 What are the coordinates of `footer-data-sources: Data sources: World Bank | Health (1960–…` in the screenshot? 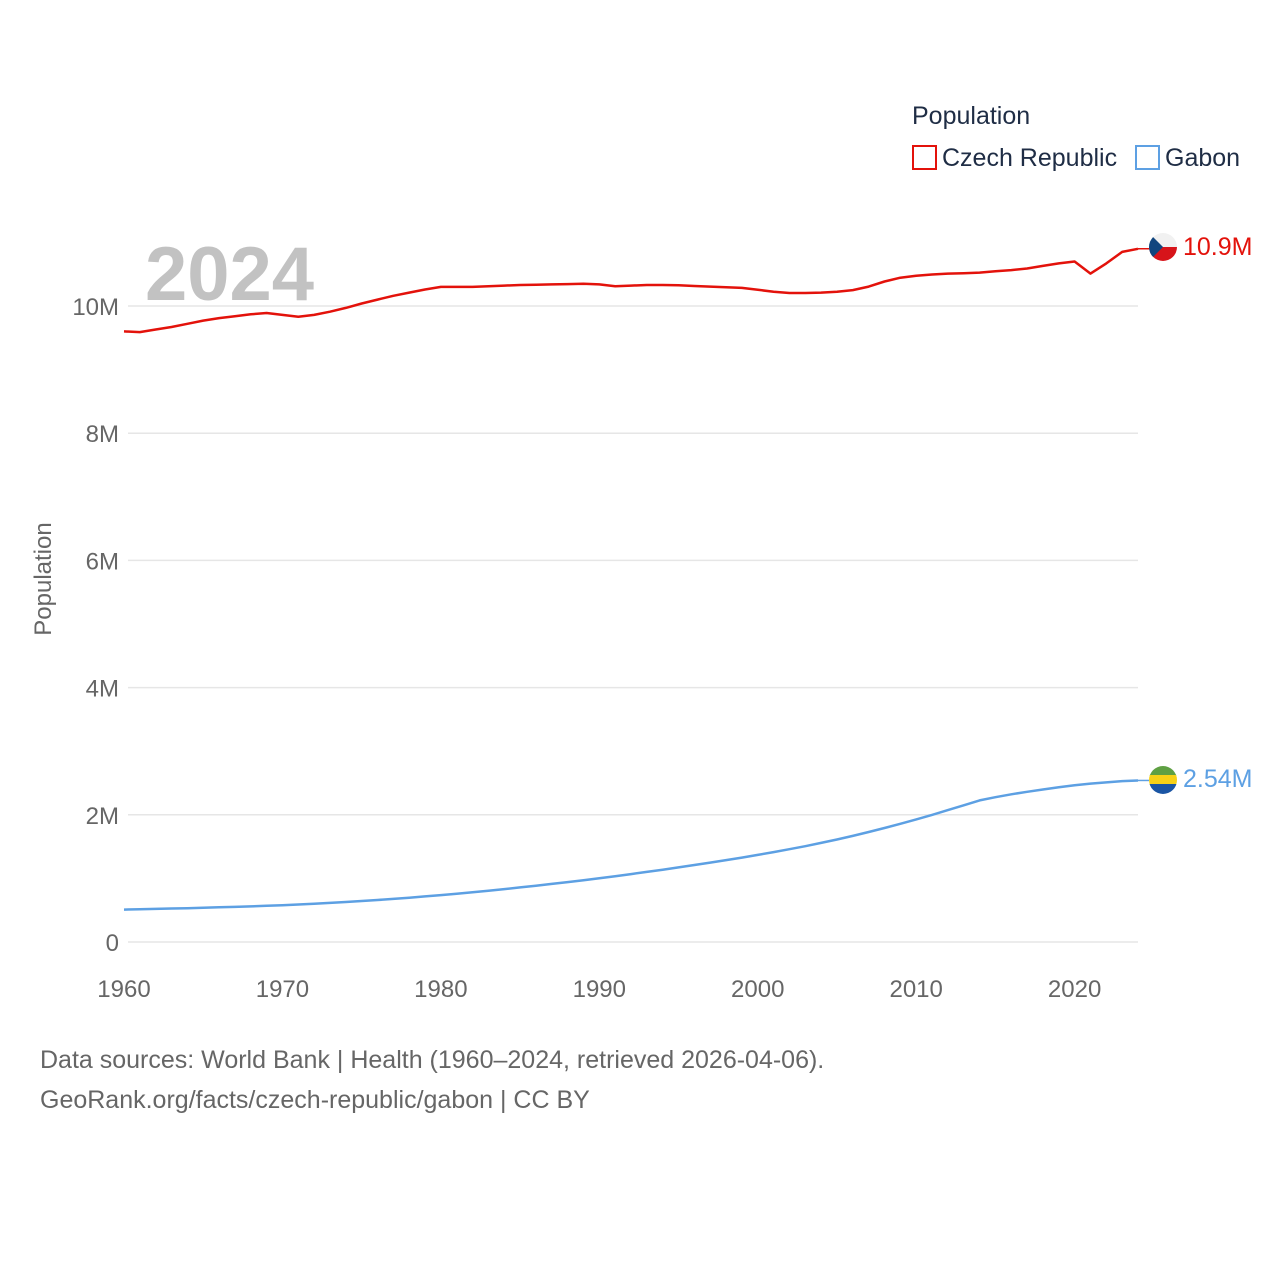 It's located at (432, 1060).